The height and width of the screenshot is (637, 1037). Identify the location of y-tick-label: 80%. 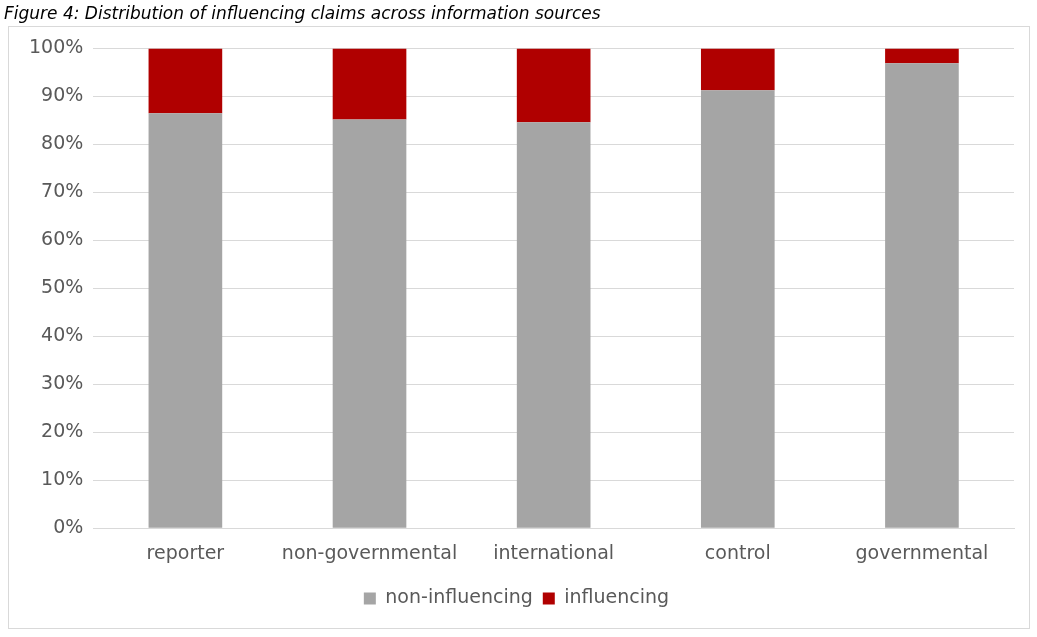
(62, 142).